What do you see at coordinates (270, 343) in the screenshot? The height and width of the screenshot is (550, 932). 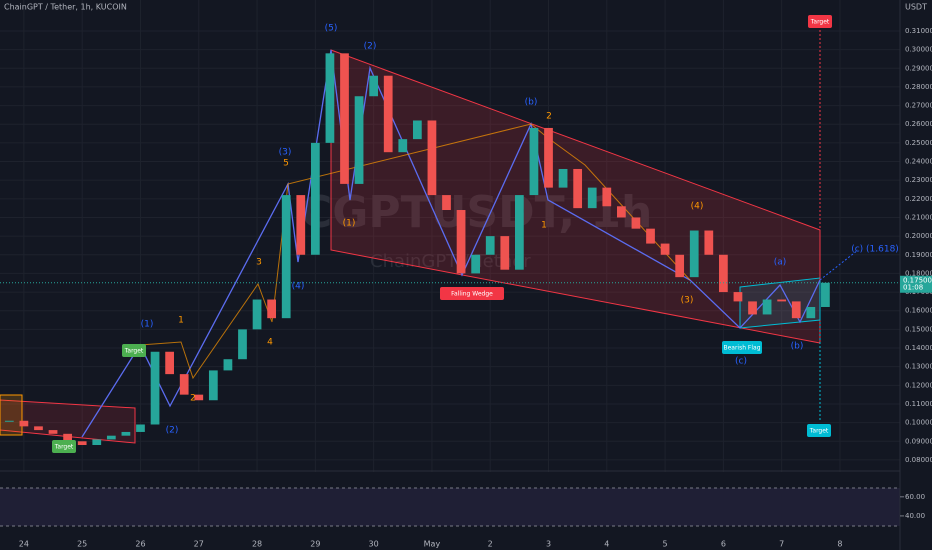 I see `wave-label: 4` at bounding box center [270, 343].